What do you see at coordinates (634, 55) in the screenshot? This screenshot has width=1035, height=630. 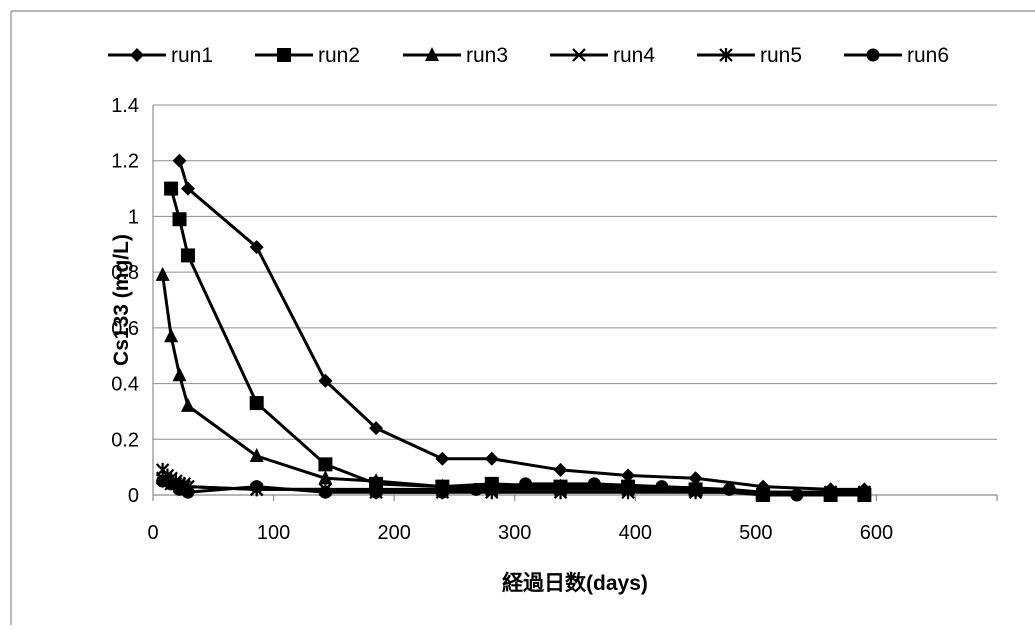 I see `legend-label: run4` at bounding box center [634, 55].